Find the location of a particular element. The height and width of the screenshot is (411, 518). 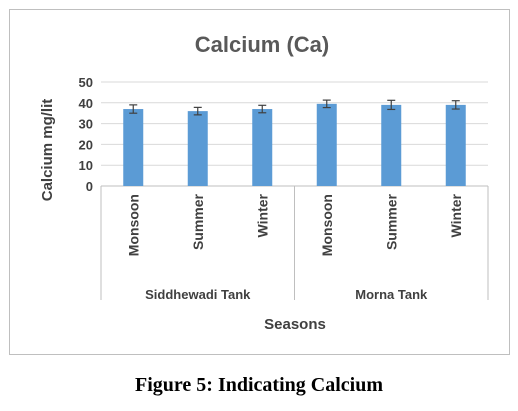

y-tick-label: 10 is located at coordinates (86, 165).